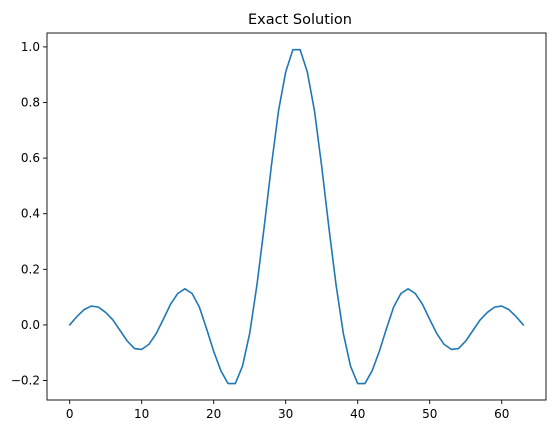  Describe the element at coordinates (429, 414) in the screenshot. I see `x-tick-label: 50` at that location.